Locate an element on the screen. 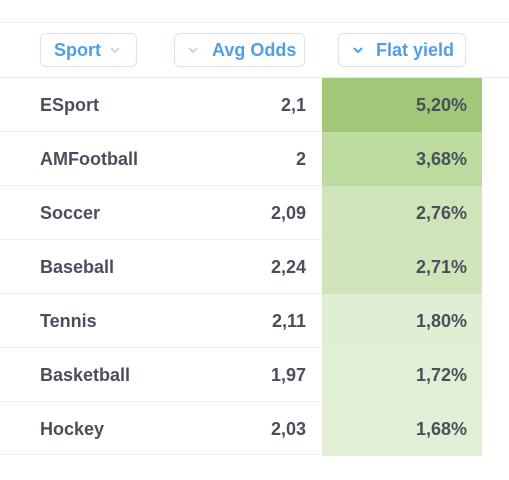 The image size is (509, 480). table-header: Sport Avg Odds Flat yield is located at coordinates (254, 50).